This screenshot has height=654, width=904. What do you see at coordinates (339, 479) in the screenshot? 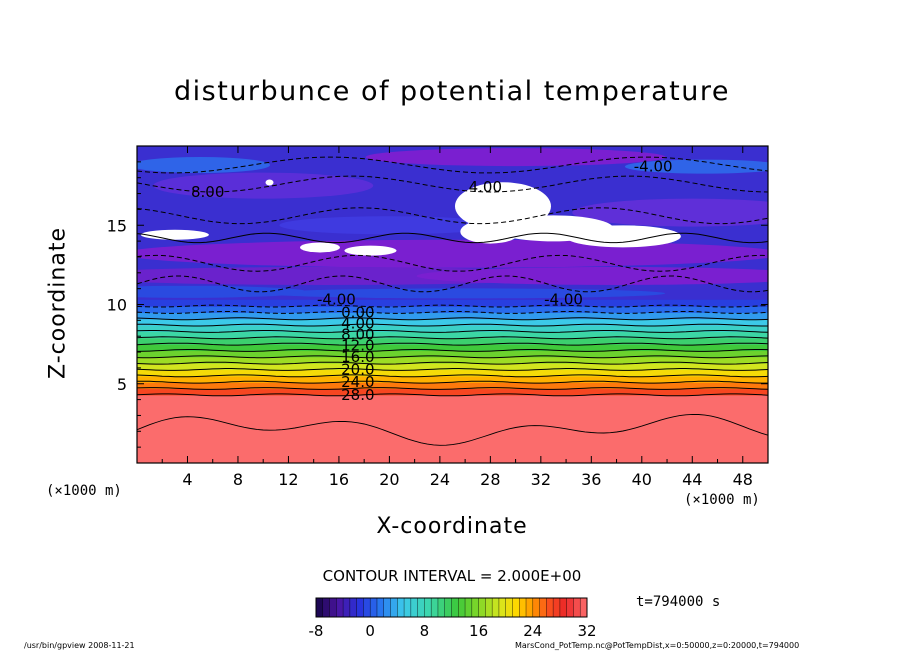
I see `x-tick-label: 16` at bounding box center [339, 479].